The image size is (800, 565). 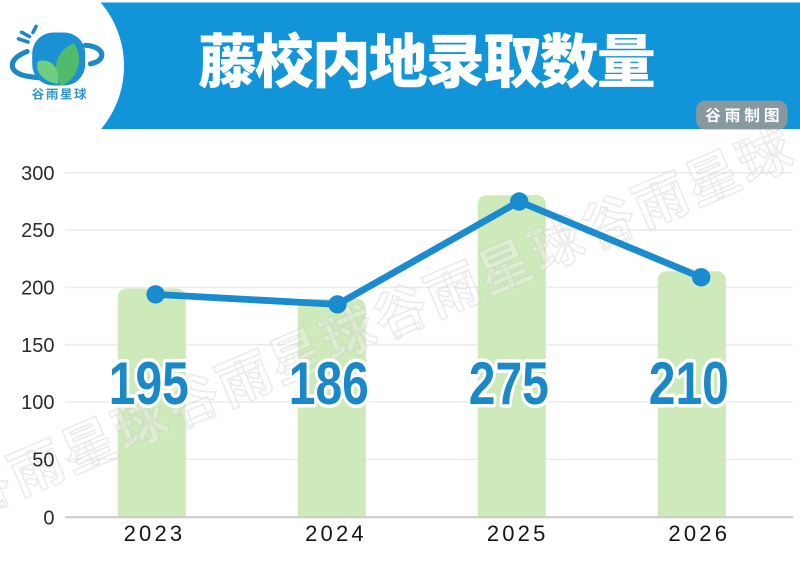 I want to click on svg-text: 2024, so click(x=336, y=533).